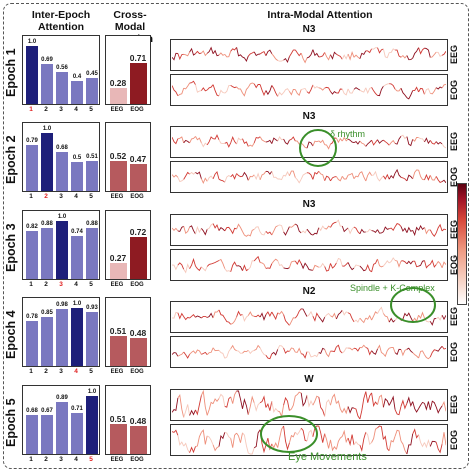 Image resolution: width=474 pixels, height=474 pixels. I want to click on header-intra-modal: Intra-Modal Attention, so click(320, 15).